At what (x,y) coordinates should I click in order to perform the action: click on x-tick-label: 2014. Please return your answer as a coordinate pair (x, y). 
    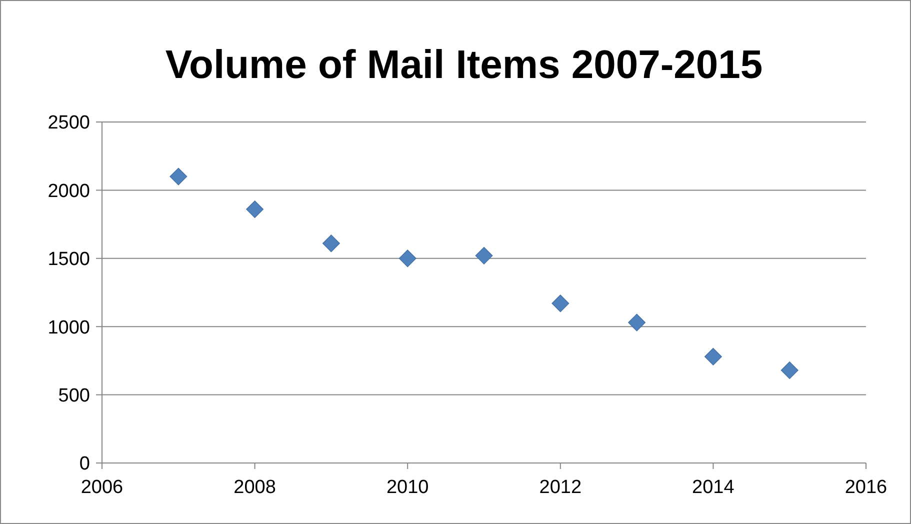
    Looking at the image, I should click on (713, 487).